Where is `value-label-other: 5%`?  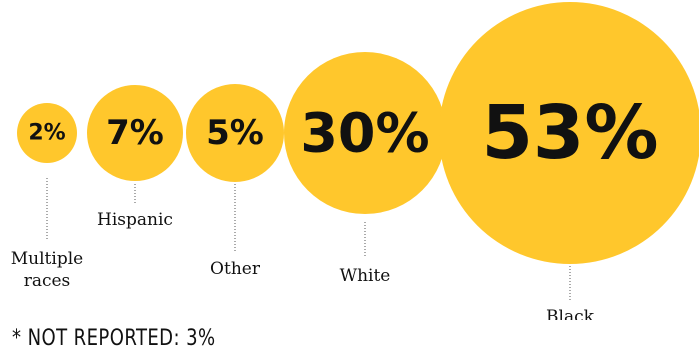 value-label-other: 5% is located at coordinates (235, 133).